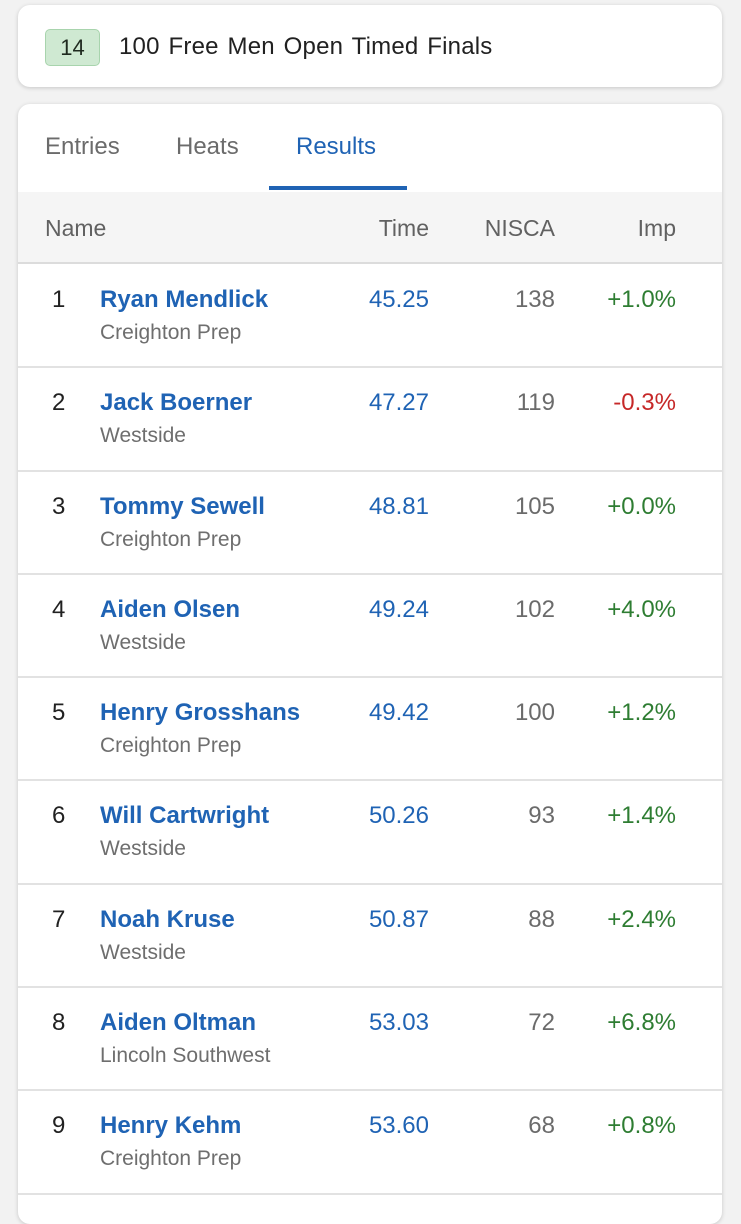 This screenshot has width=741, height=1224. I want to click on column-header-time: Time, so click(403, 228).